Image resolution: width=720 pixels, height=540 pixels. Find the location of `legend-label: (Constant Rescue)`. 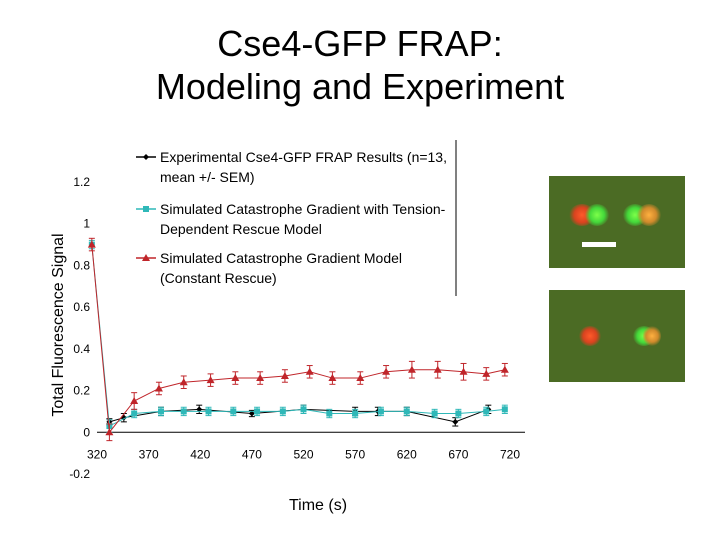

legend-label: (Constant Rescue) is located at coordinates (218, 278).